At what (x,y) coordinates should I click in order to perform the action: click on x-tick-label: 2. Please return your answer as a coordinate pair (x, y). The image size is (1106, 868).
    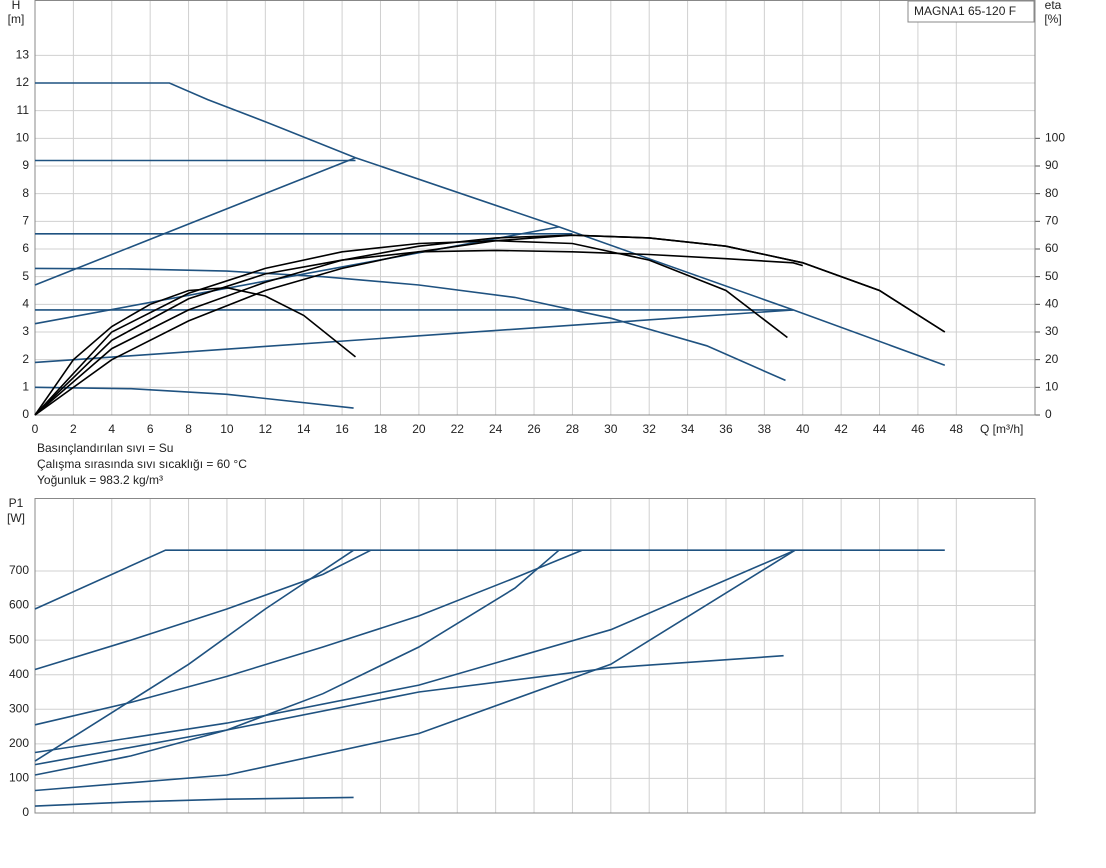
    Looking at the image, I should click on (73, 429).